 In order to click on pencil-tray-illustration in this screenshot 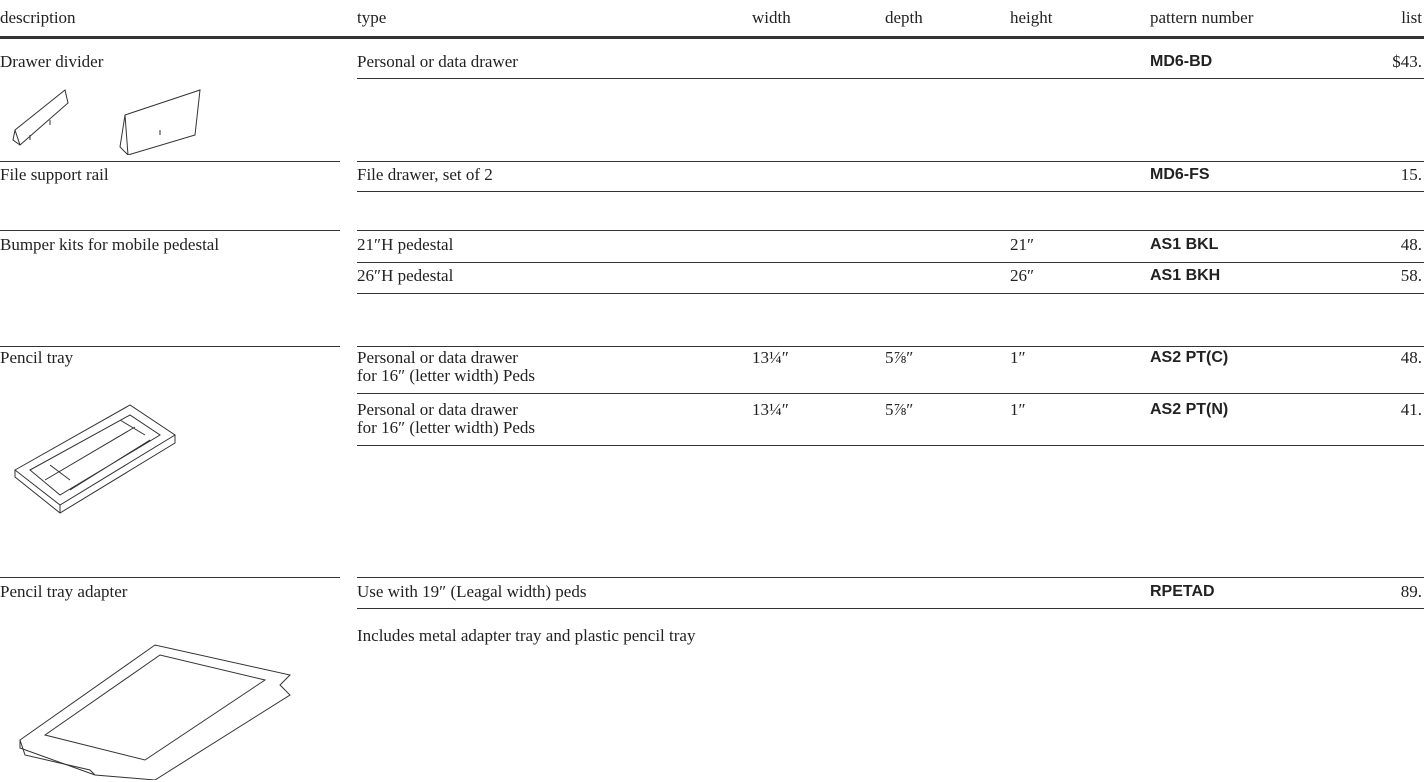, I will do `click(95, 459)`.